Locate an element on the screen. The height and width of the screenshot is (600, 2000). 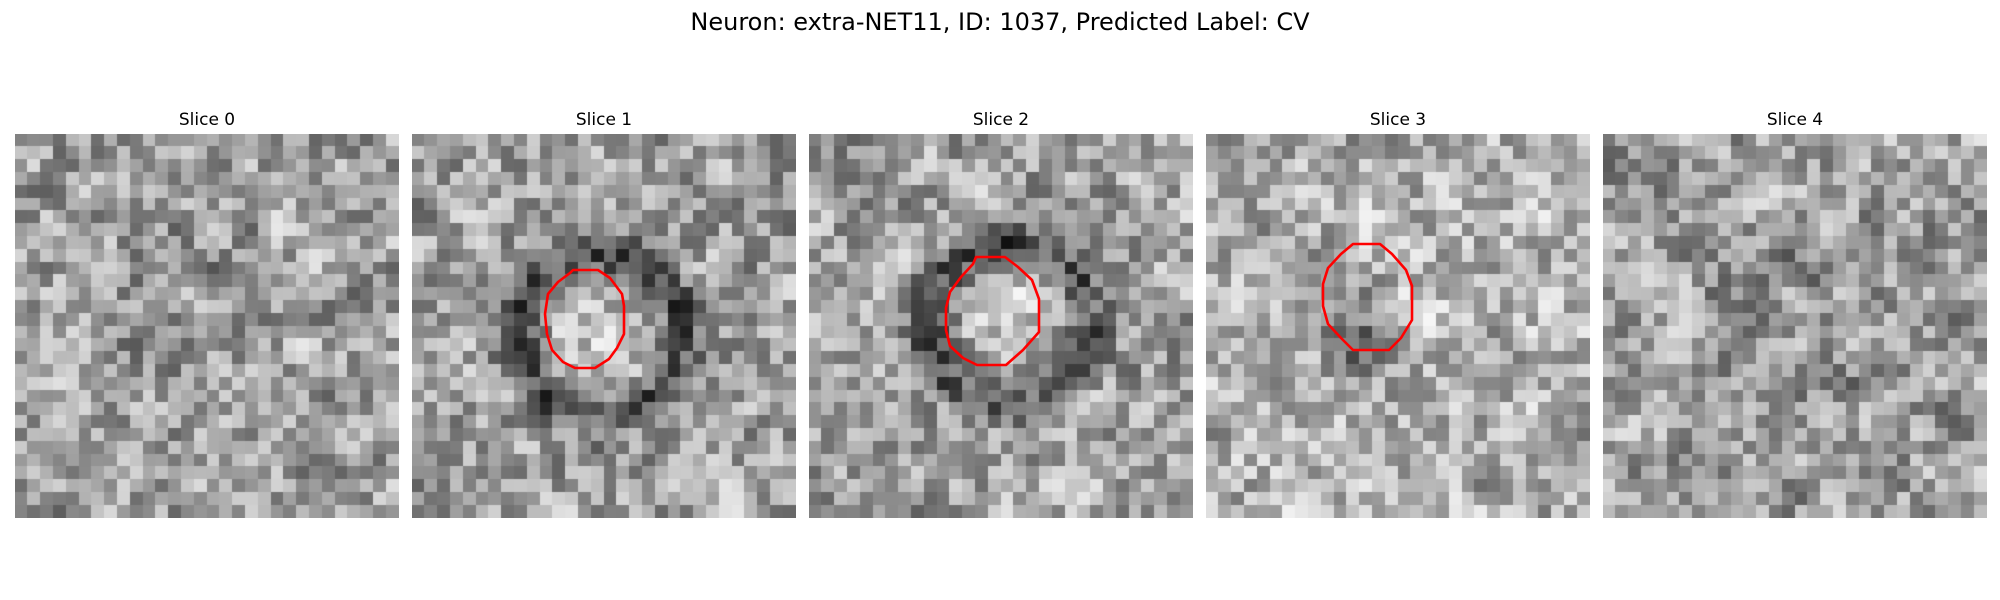
slice-title: Slice 2 is located at coordinates (1001, 120).